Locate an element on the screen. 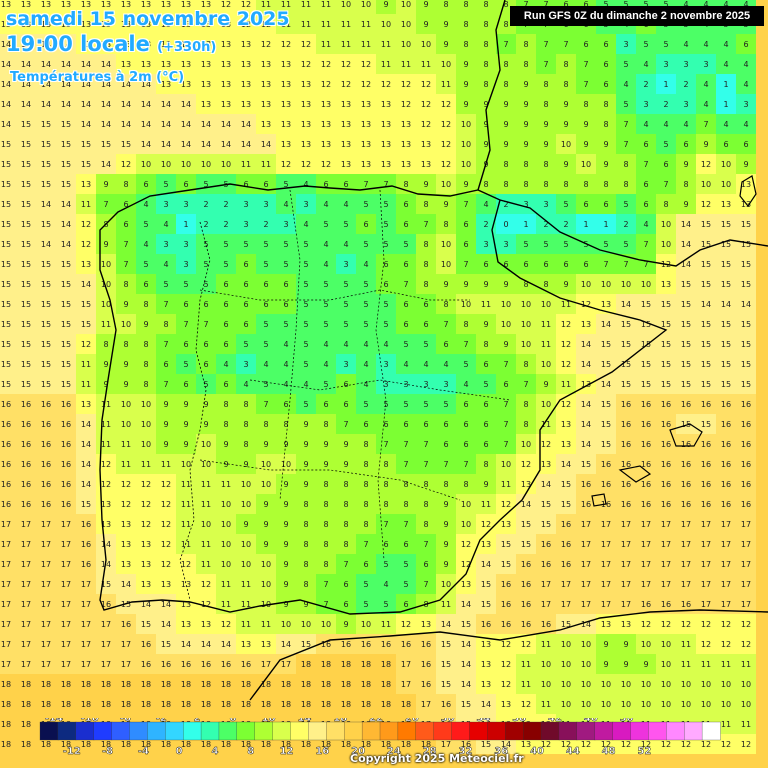 The height and width of the screenshot is (768, 768). variable-label: Températures à 2m (°C) is located at coordinates (97, 77).